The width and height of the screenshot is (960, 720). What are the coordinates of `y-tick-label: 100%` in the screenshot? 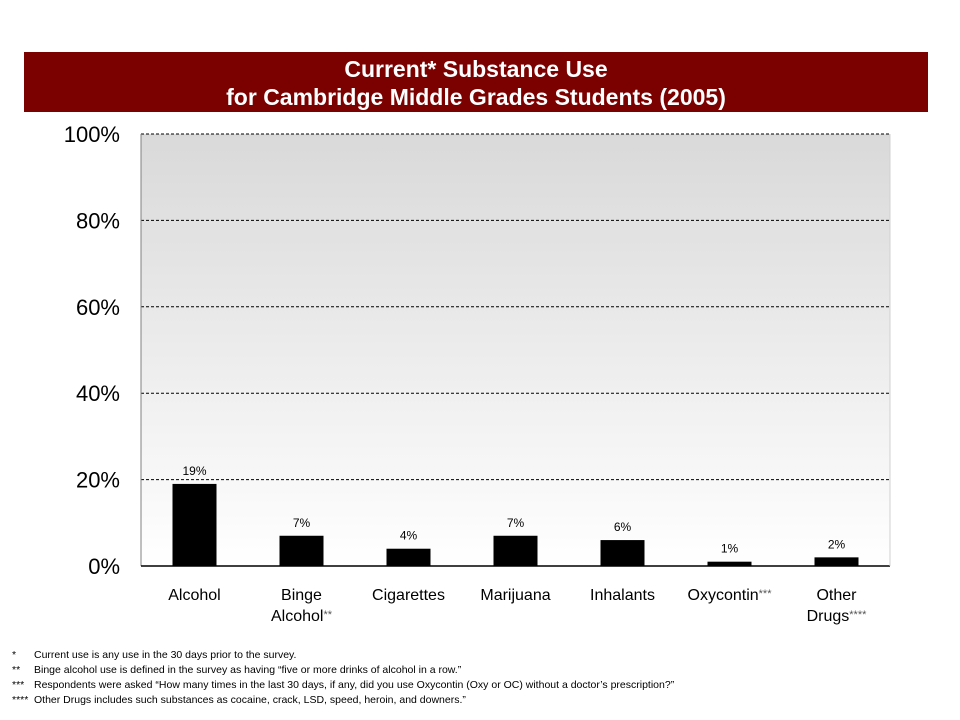 It's located at (92, 134).